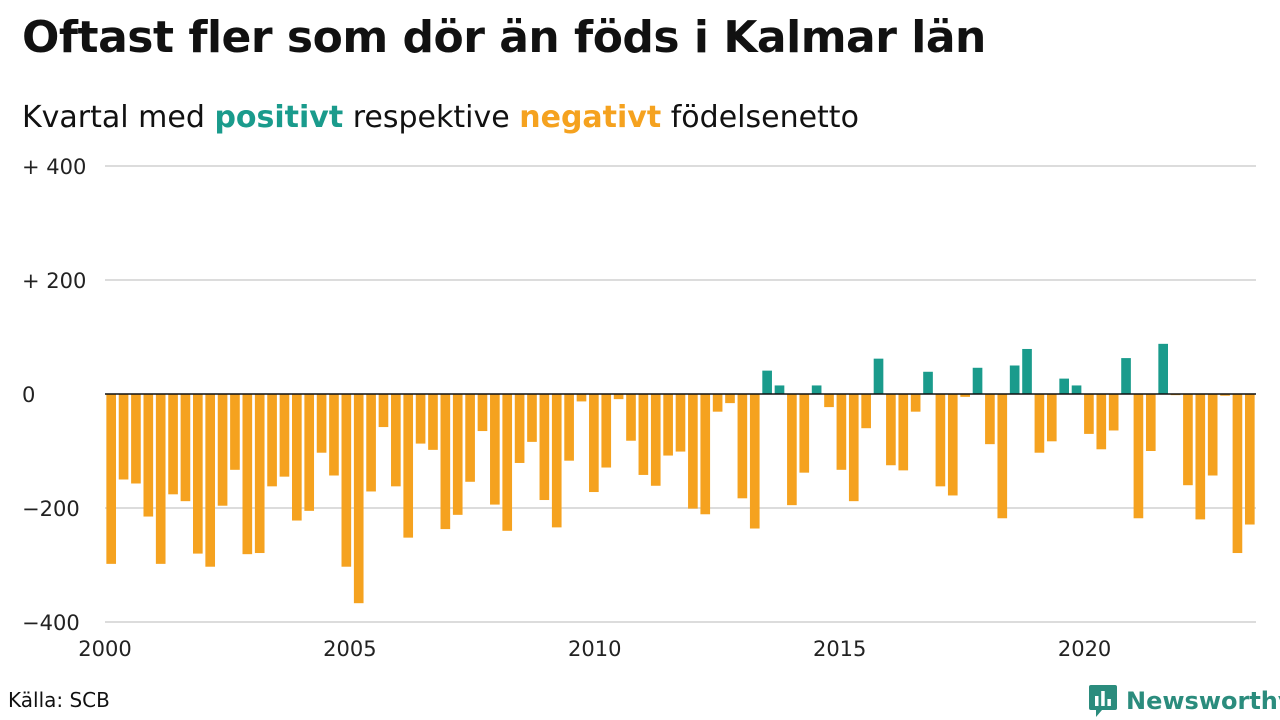  What do you see at coordinates (279, 117) in the screenshot?
I see `subtitle-positive-word: positivt` at bounding box center [279, 117].